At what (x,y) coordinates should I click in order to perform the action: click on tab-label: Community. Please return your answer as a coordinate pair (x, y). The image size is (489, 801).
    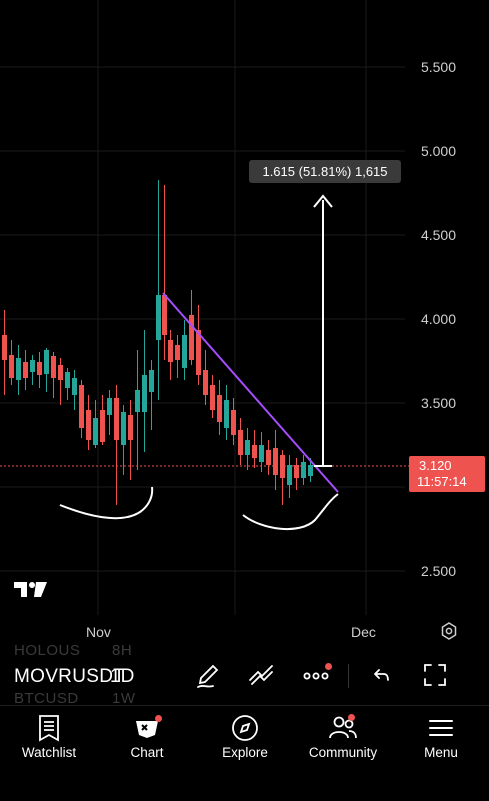
    Looking at the image, I should click on (343, 752).